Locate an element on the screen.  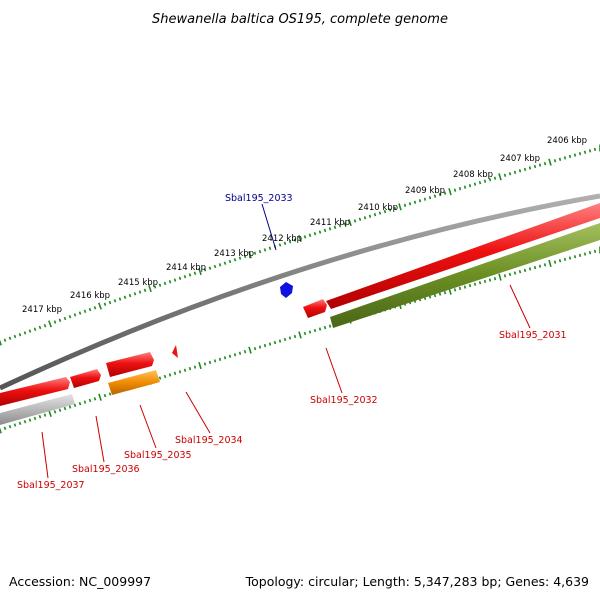
kbp-label-2409: 2409 kbp is located at coordinates (425, 191).